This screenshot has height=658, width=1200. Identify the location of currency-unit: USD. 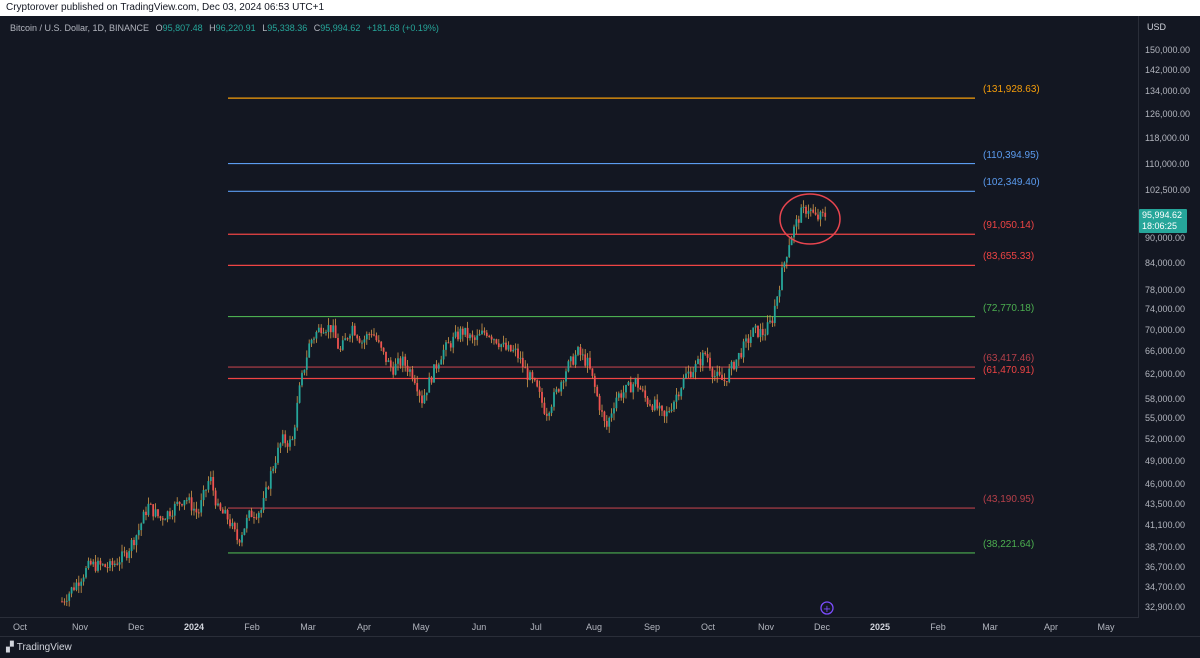
(1157, 27).